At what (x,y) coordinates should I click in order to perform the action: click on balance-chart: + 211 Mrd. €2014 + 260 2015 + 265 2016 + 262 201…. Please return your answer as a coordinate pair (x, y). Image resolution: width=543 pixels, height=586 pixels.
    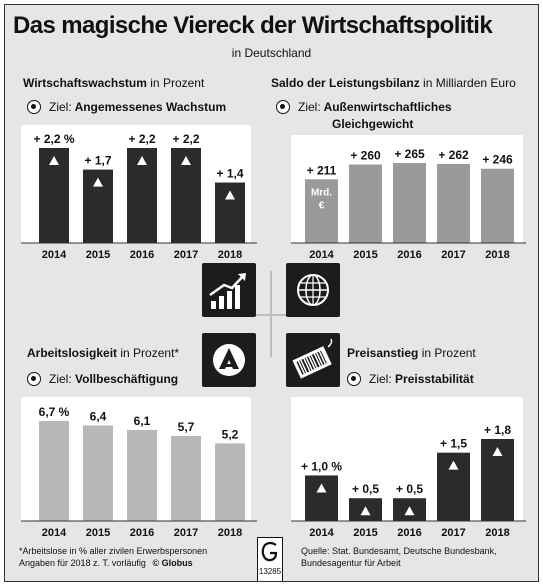
    Looking at the image, I should click on (408, 204).